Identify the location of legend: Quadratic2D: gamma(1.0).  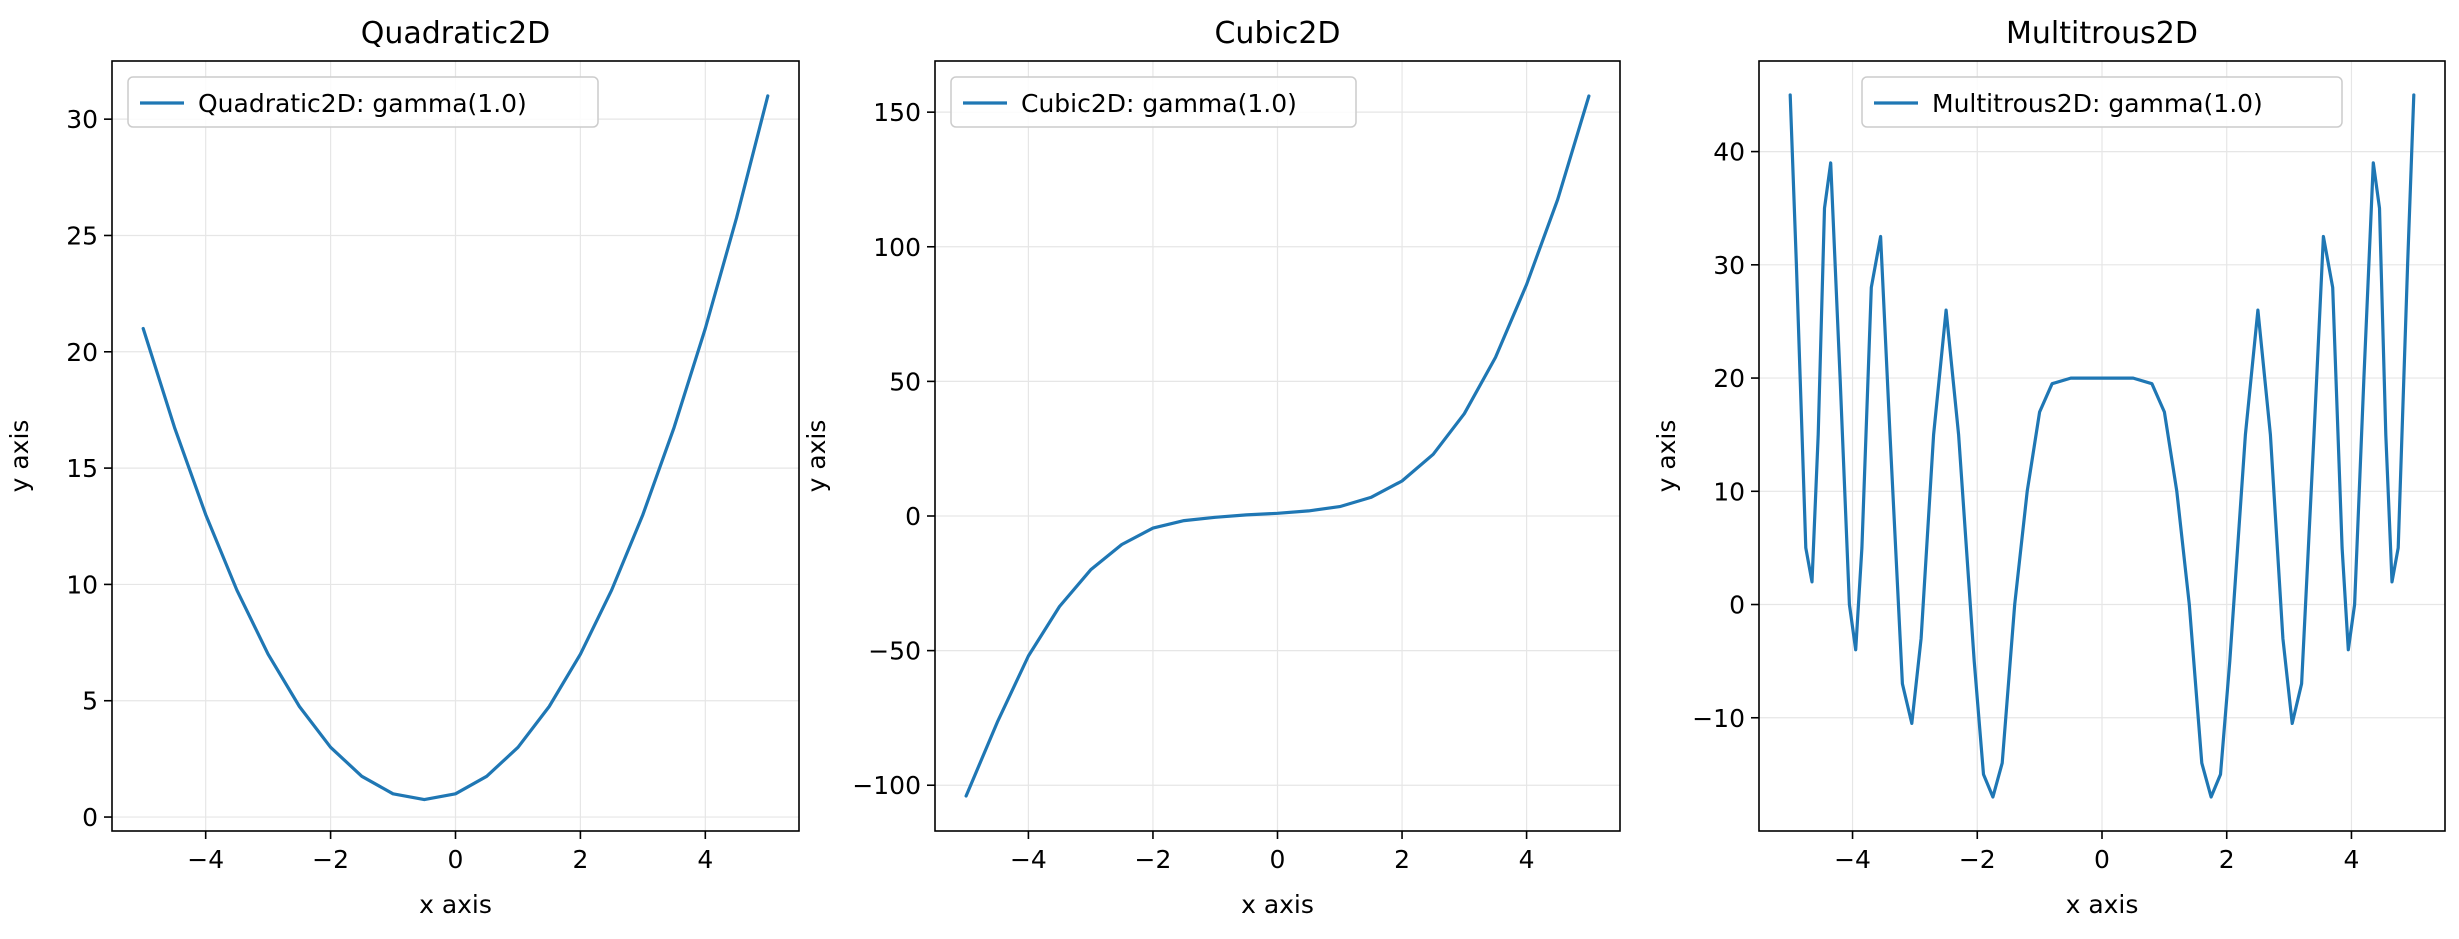
(363, 102).